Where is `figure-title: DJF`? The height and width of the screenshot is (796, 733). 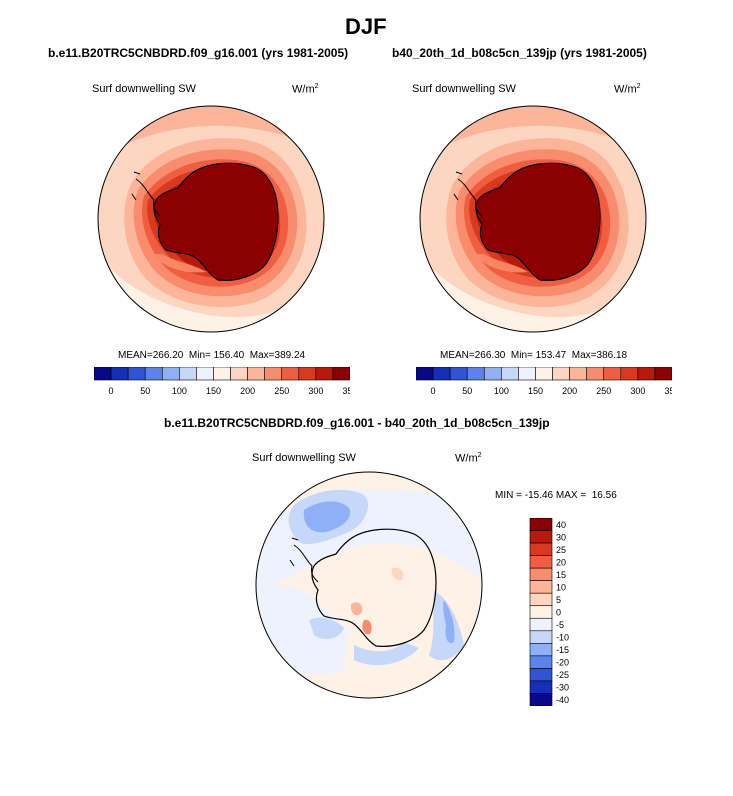 figure-title: DJF is located at coordinates (366, 26).